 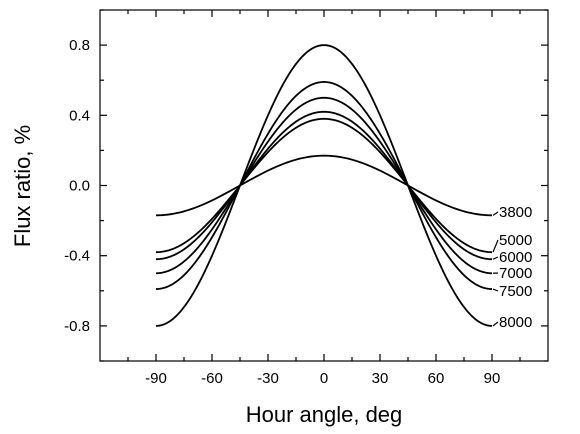 I want to click on x-tick-label: 0, so click(x=324, y=378).